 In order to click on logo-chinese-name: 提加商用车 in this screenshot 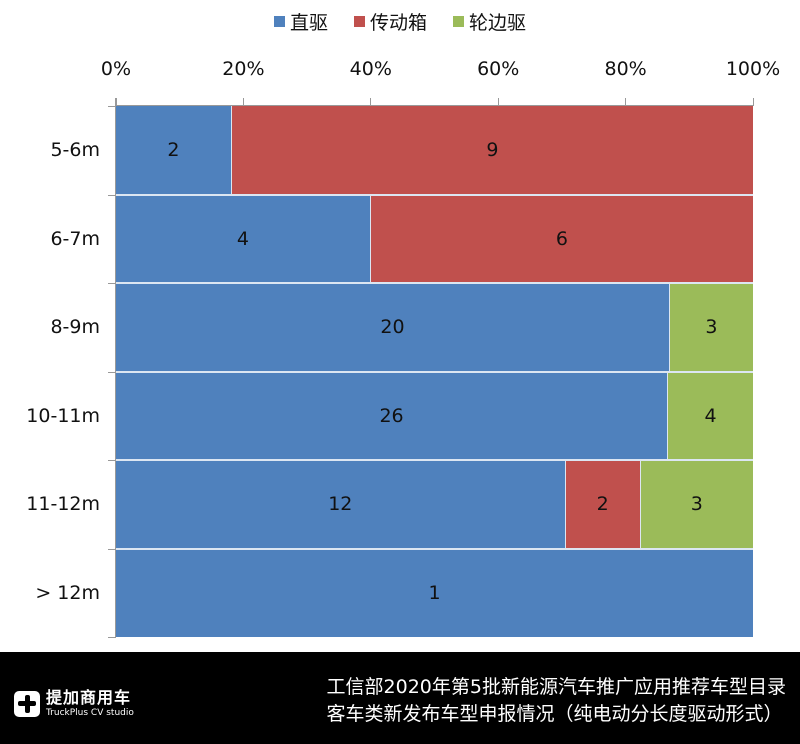, I will do `click(89, 697)`.